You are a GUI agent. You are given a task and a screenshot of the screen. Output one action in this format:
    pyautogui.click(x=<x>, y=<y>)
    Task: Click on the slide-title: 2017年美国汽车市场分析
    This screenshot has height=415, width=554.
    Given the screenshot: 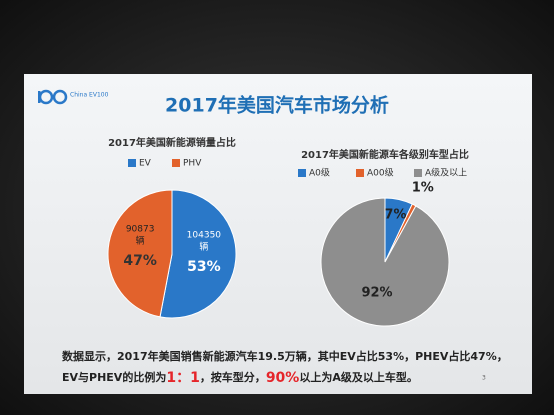 What is the action you would take?
    pyautogui.click(x=277, y=105)
    